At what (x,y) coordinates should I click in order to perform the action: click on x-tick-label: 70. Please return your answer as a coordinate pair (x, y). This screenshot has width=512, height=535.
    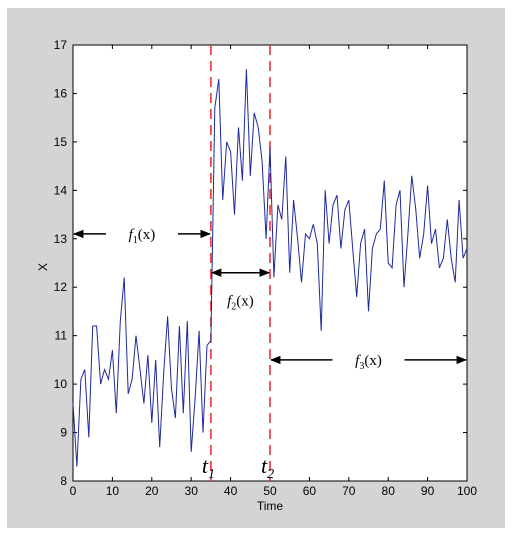
    Looking at the image, I should click on (349, 491).